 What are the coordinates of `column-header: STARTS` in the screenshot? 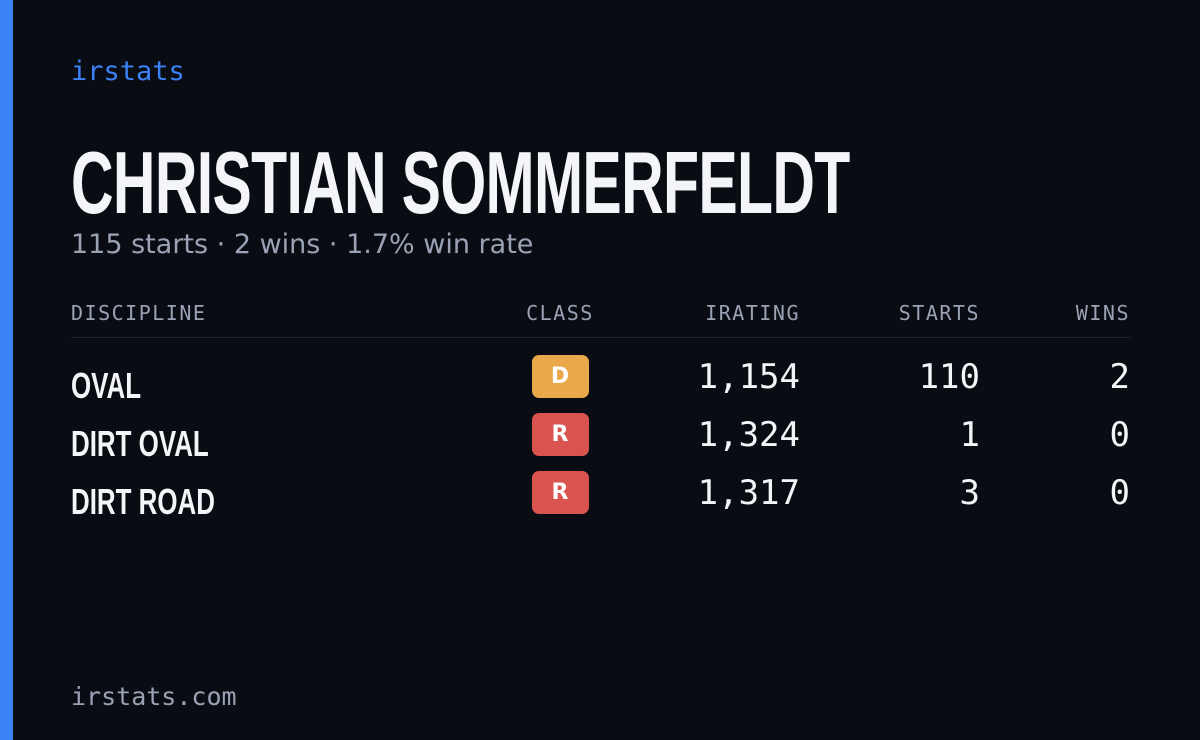 It's located at (939, 313).